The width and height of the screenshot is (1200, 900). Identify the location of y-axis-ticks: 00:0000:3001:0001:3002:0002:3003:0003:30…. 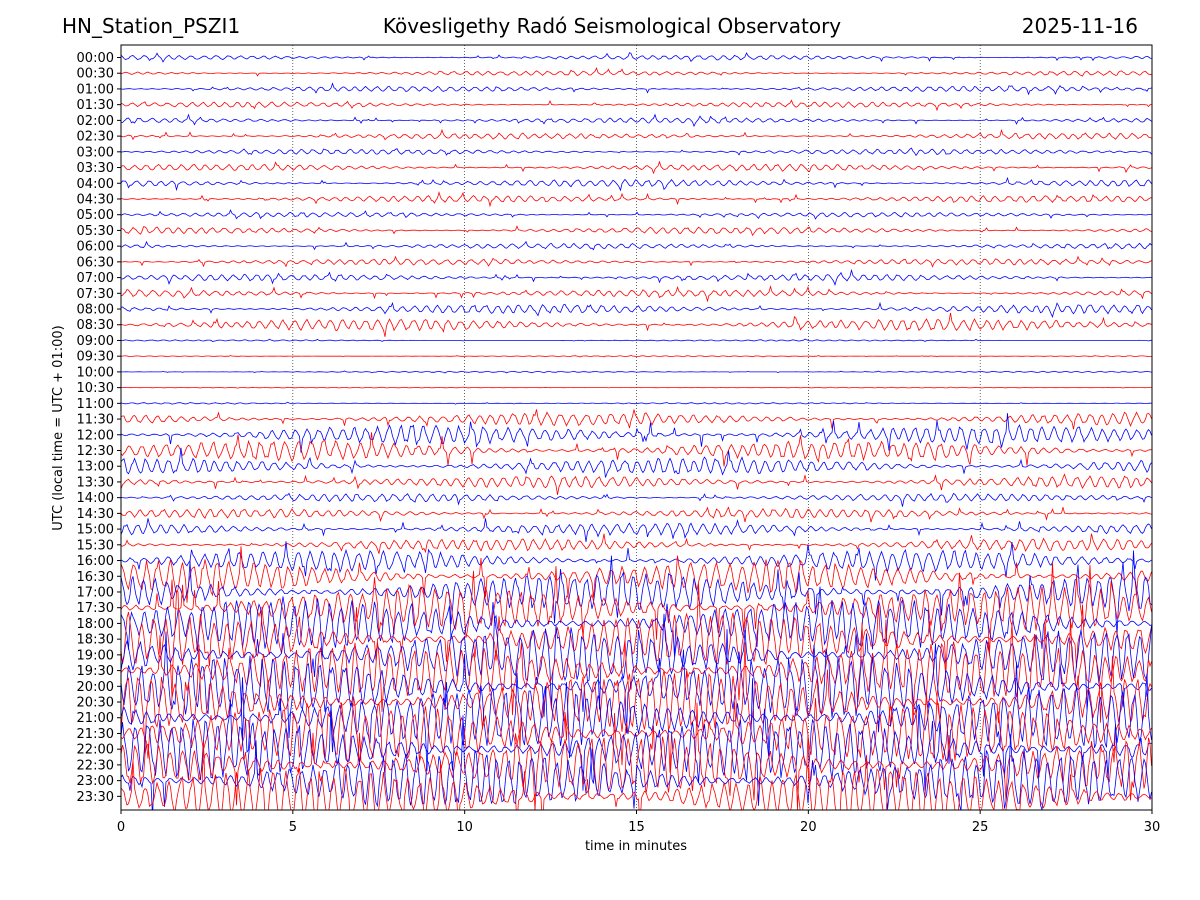
(99, 428).